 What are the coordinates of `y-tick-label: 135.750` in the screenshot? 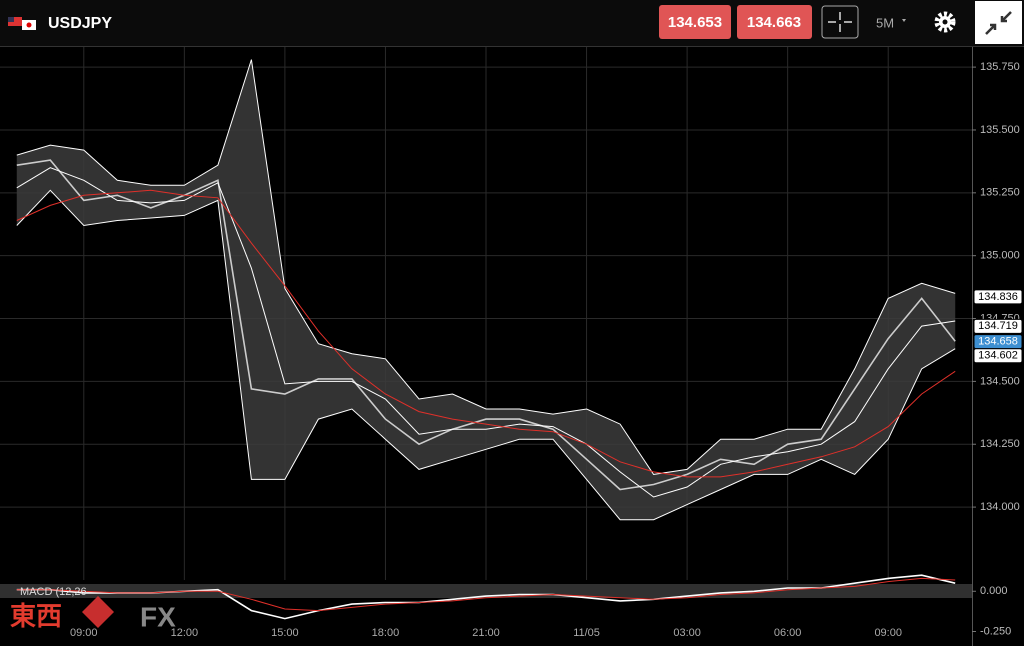 It's located at (1000, 67).